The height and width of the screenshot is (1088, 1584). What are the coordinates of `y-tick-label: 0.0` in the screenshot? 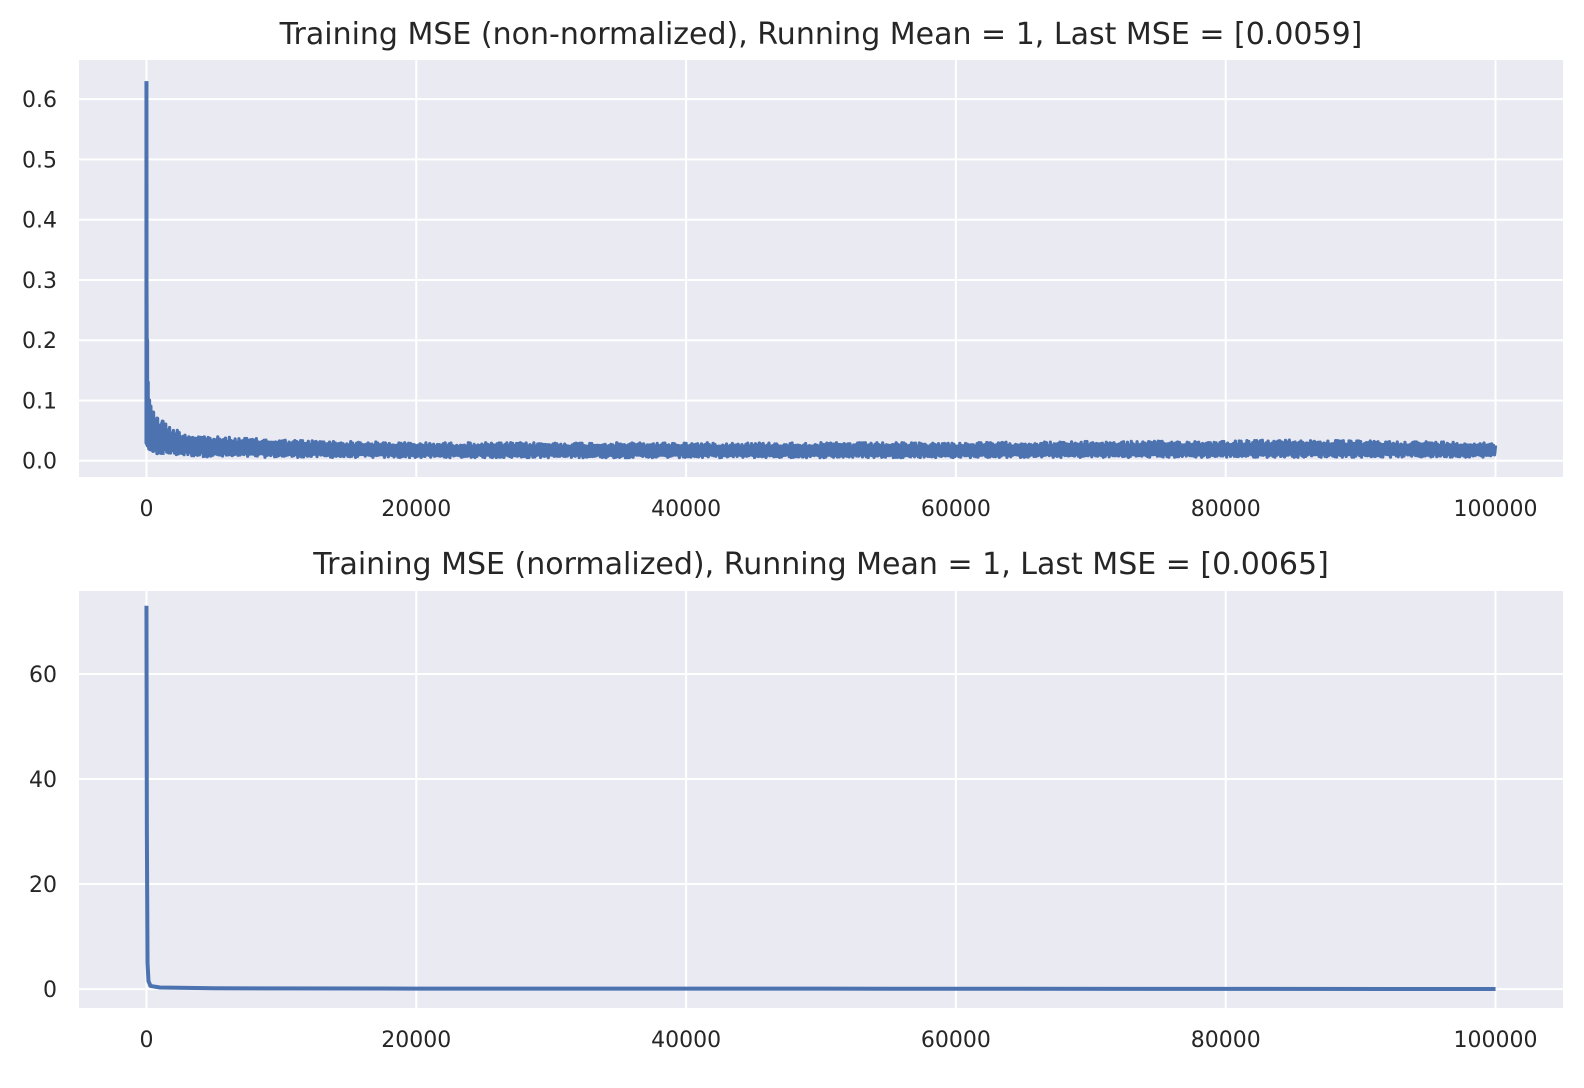 It's located at (39, 462).